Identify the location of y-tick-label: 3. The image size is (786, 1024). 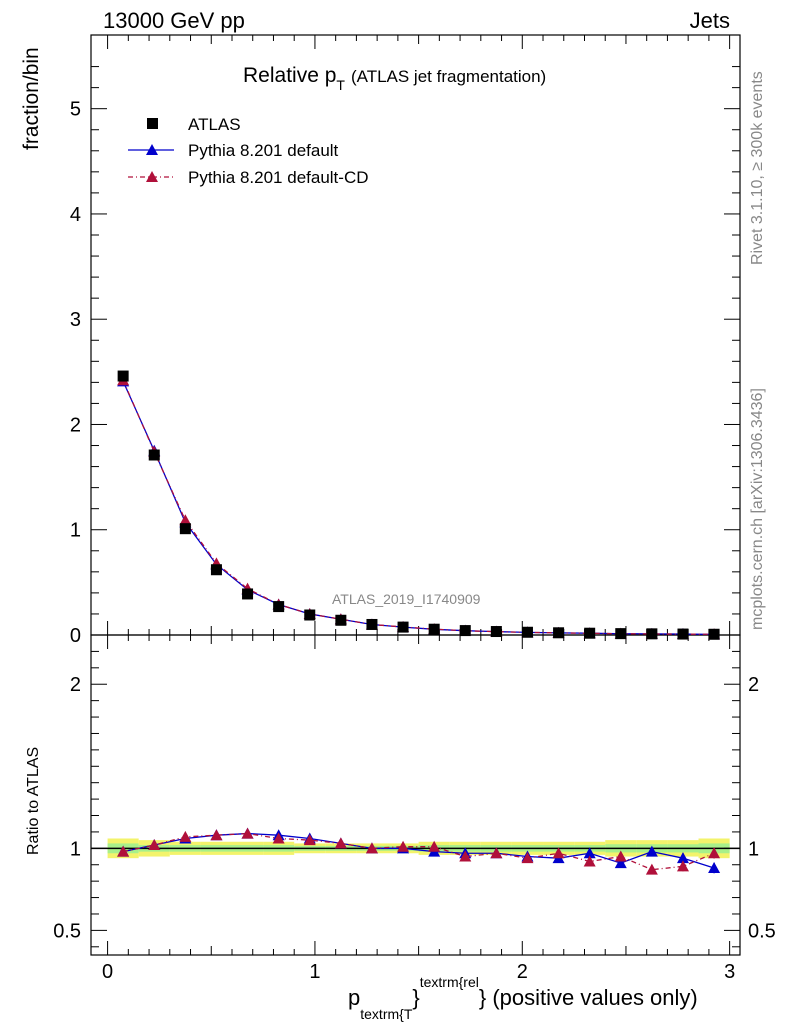
(75, 320).